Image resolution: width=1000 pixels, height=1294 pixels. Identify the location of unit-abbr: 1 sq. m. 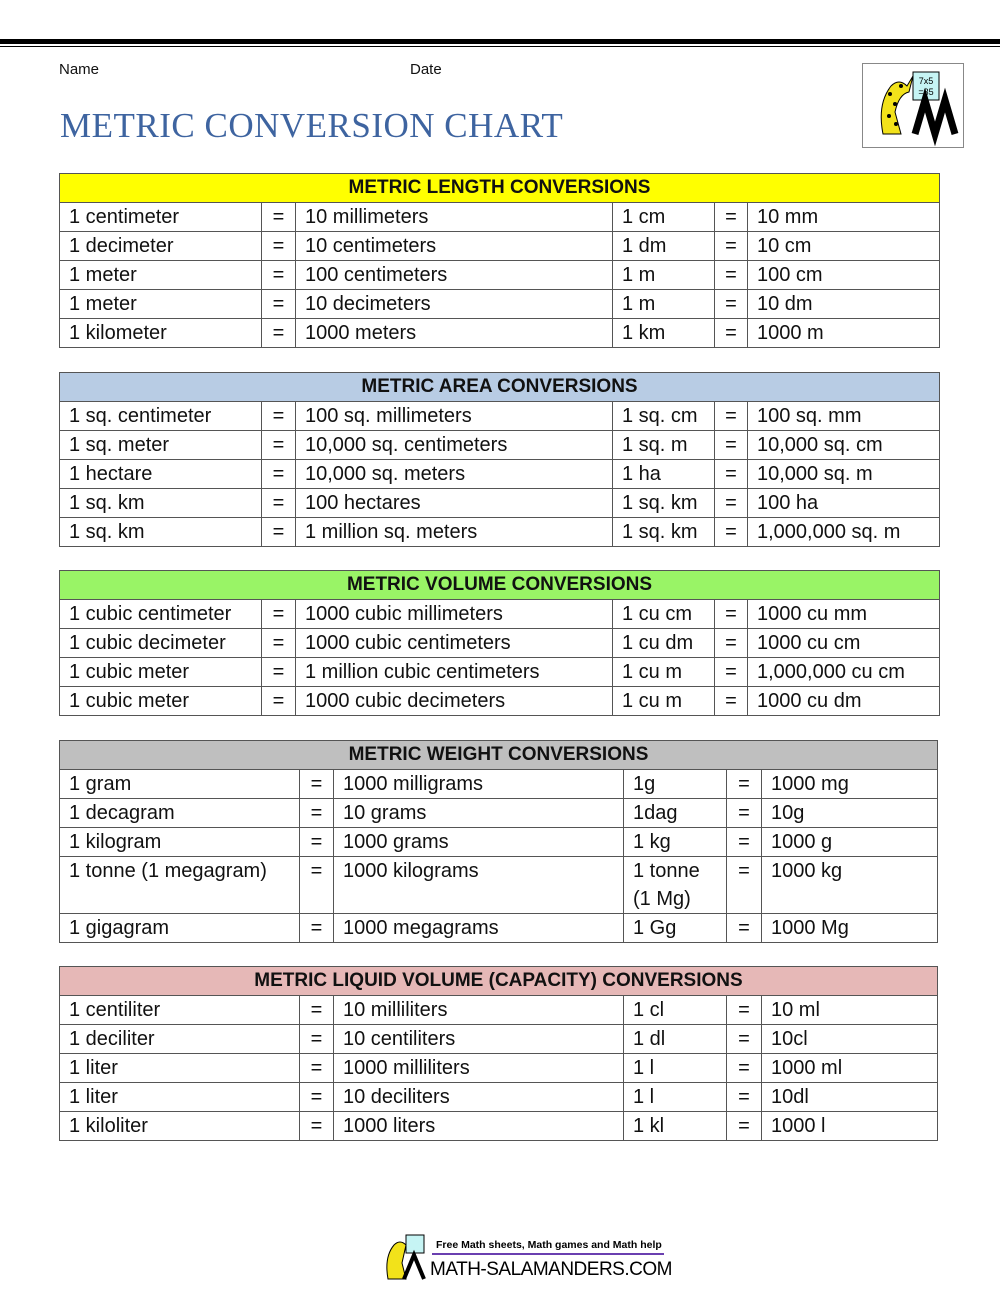
(663, 445).